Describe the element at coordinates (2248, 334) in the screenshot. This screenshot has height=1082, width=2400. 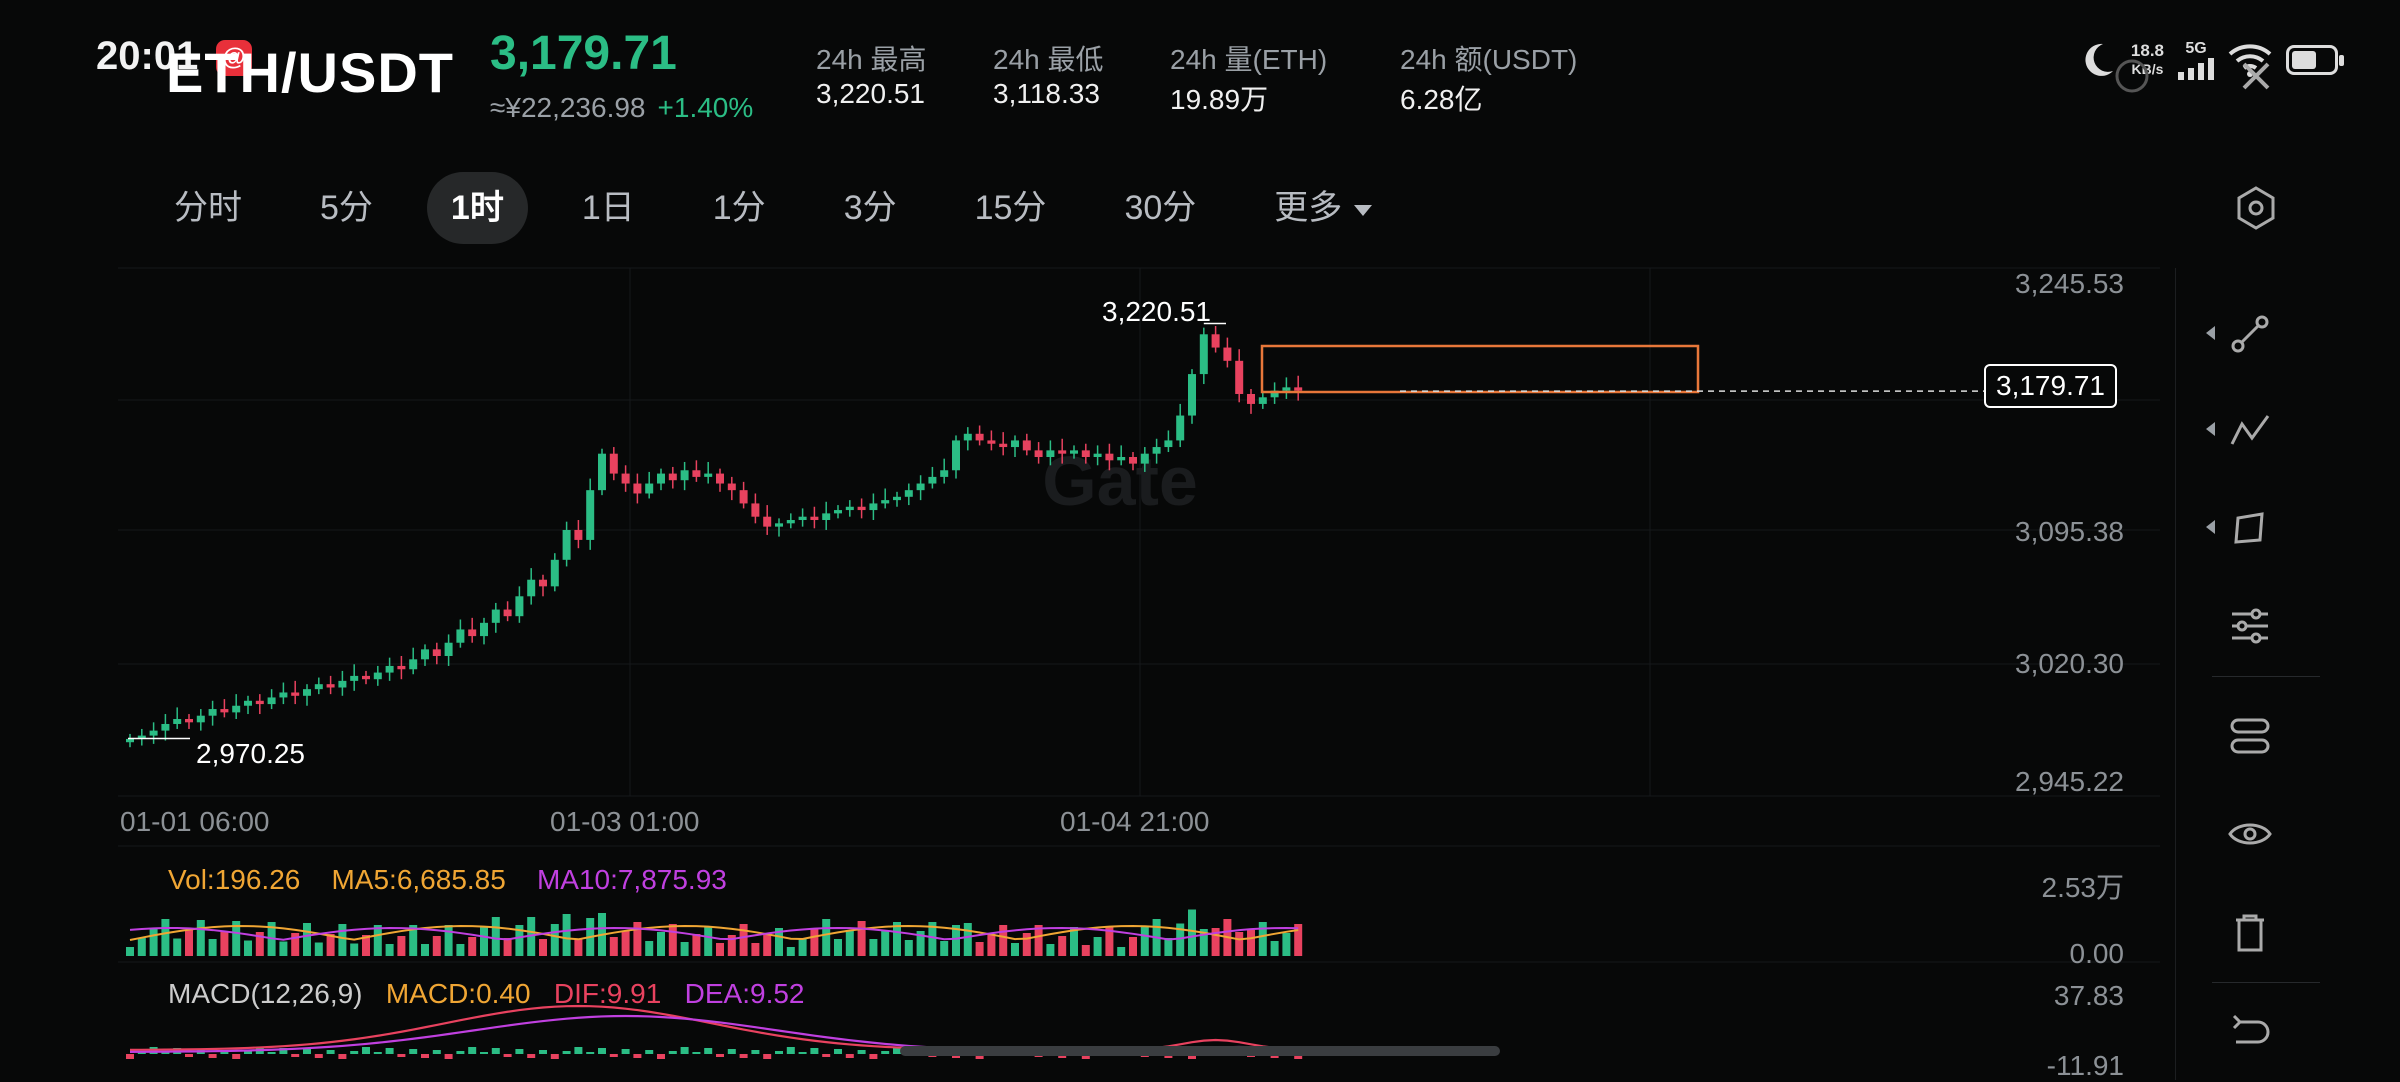
I see `tool-trendline` at that location.